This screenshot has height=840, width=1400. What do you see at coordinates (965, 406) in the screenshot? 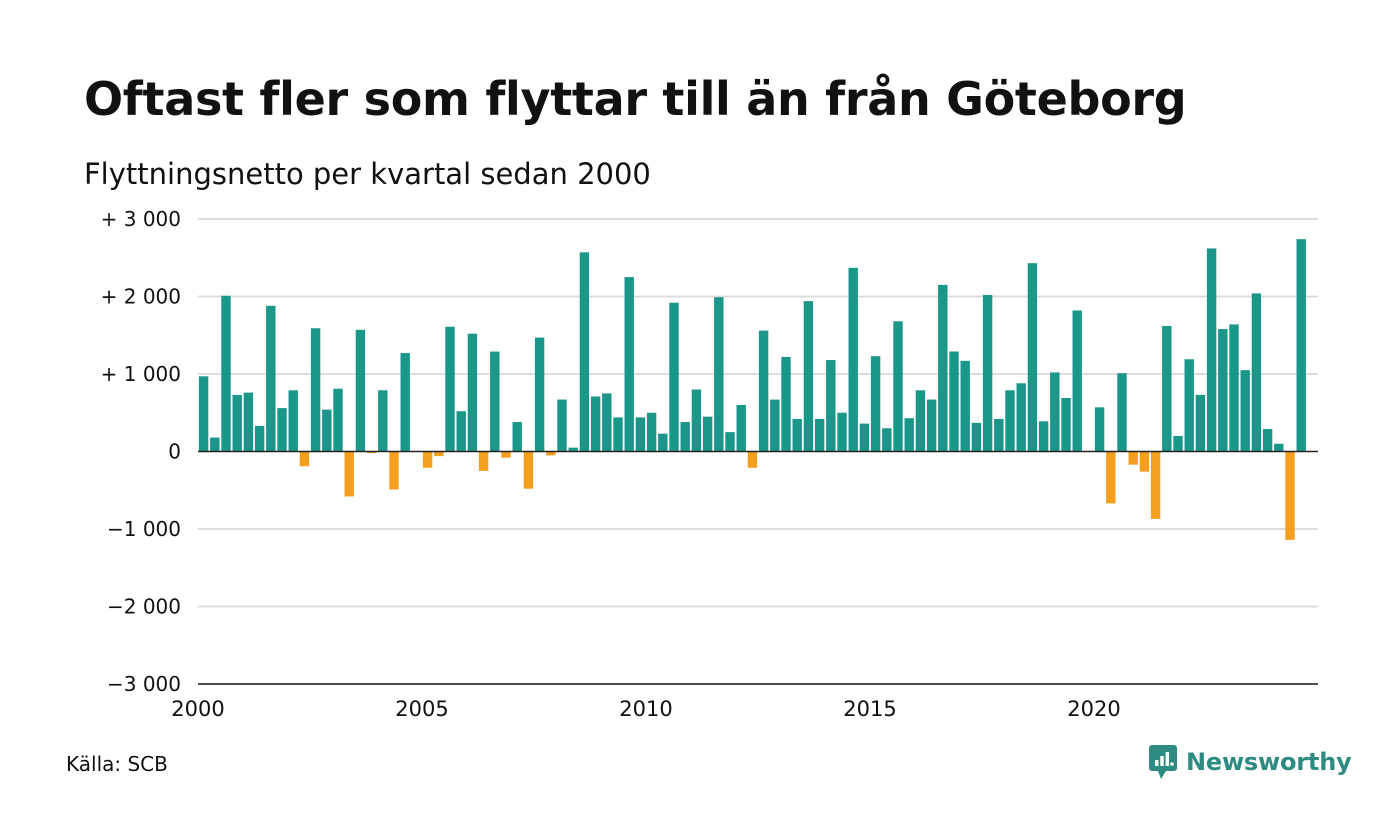
I see `bar-2017-q1` at bounding box center [965, 406].